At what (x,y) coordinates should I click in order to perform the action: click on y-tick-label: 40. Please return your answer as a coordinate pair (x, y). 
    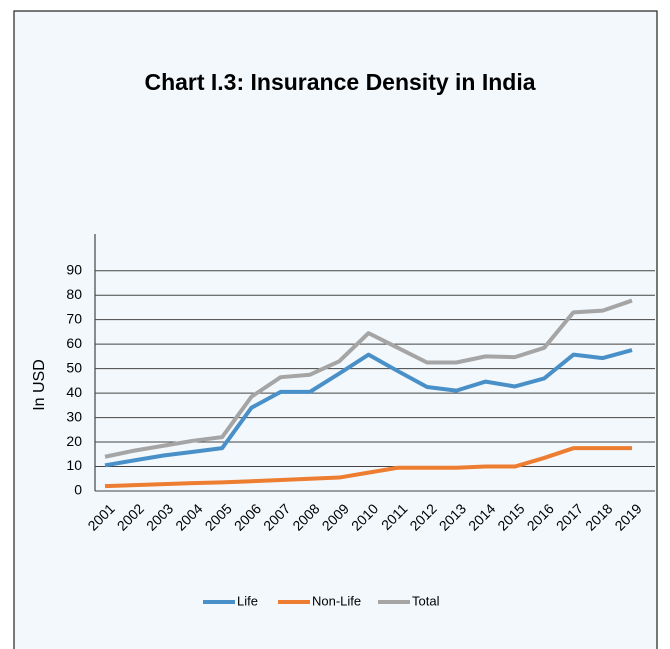
    Looking at the image, I should click on (74, 392).